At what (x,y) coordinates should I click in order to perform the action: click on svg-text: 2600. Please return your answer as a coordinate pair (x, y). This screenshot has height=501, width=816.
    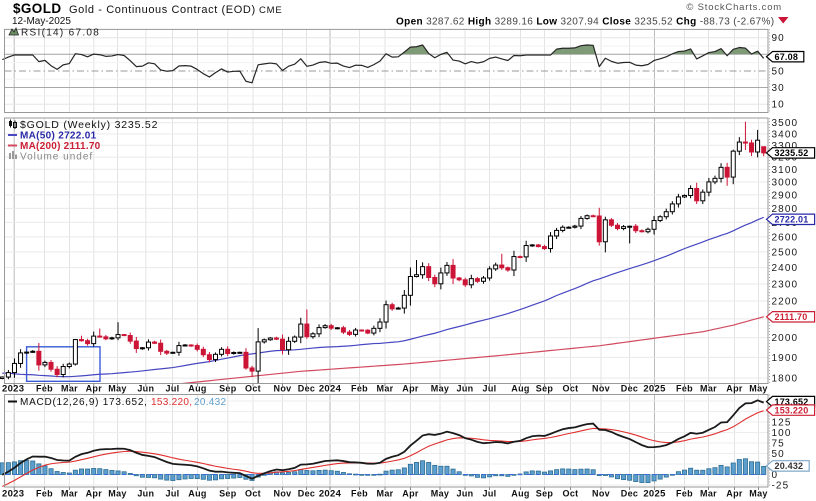
    Looking at the image, I should click on (785, 237).